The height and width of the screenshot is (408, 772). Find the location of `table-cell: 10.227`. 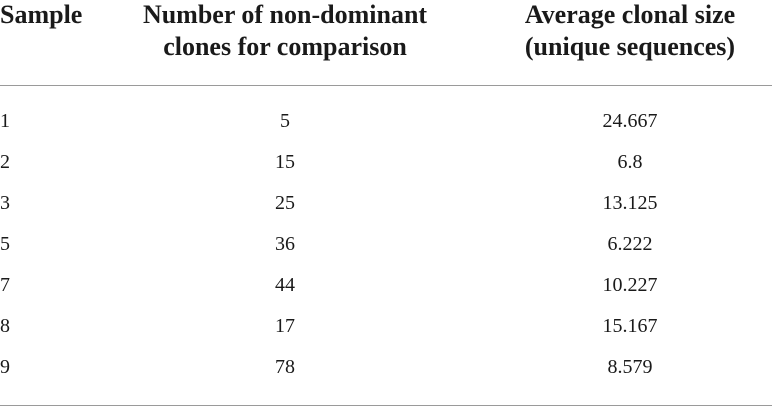

table-cell: 10.227 is located at coordinates (630, 285).